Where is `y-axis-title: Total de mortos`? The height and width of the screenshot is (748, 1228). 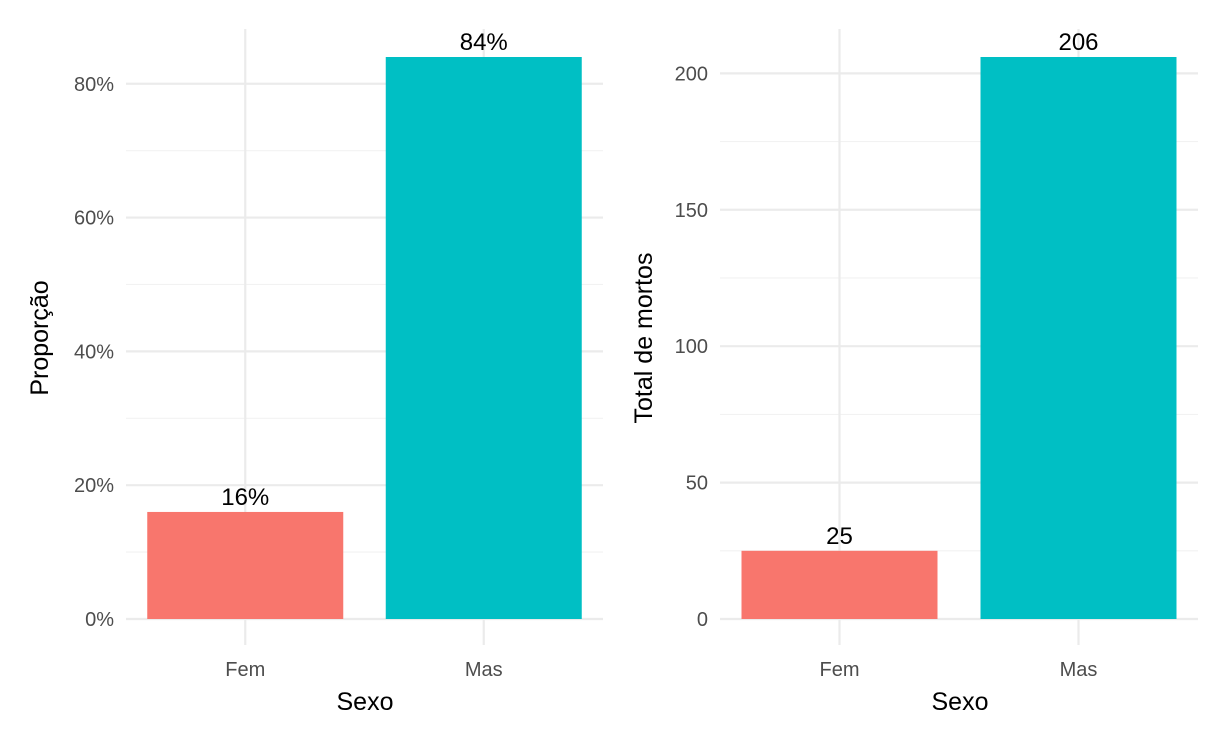
y-axis-title: Total de mortos is located at coordinates (644, 338).